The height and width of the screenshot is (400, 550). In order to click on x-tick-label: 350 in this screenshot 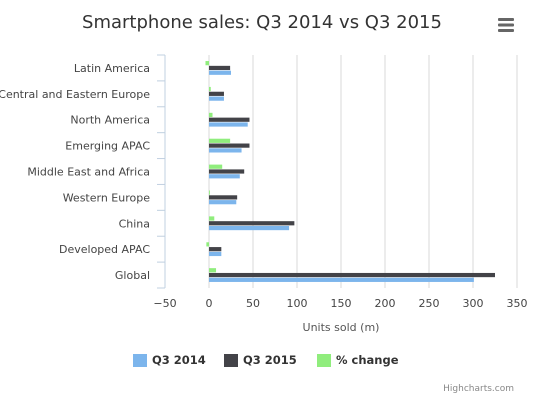, I will do `click(517, 303)`.